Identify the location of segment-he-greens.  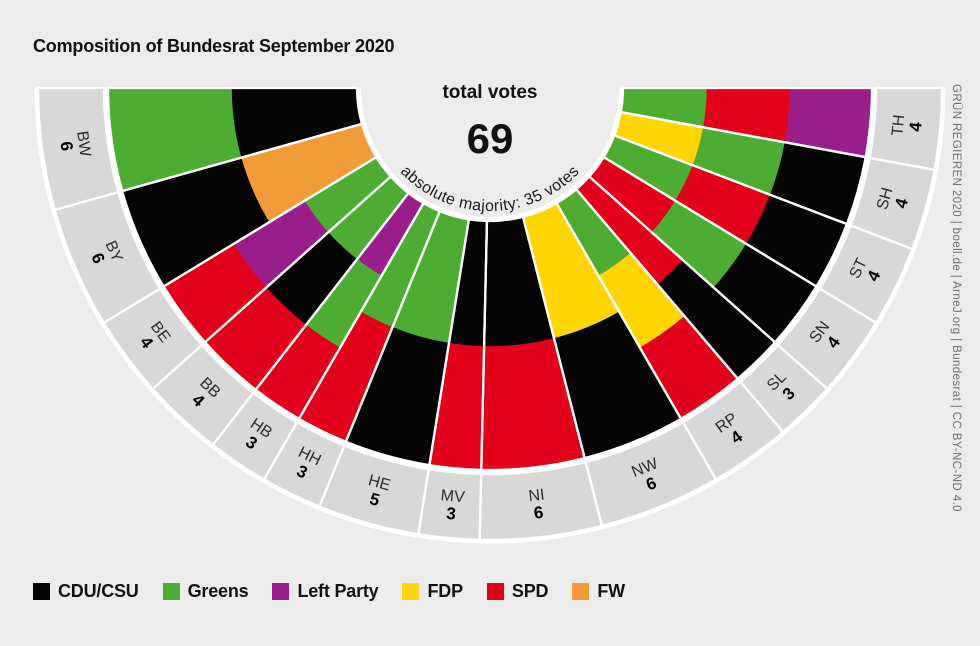
(430, 277).